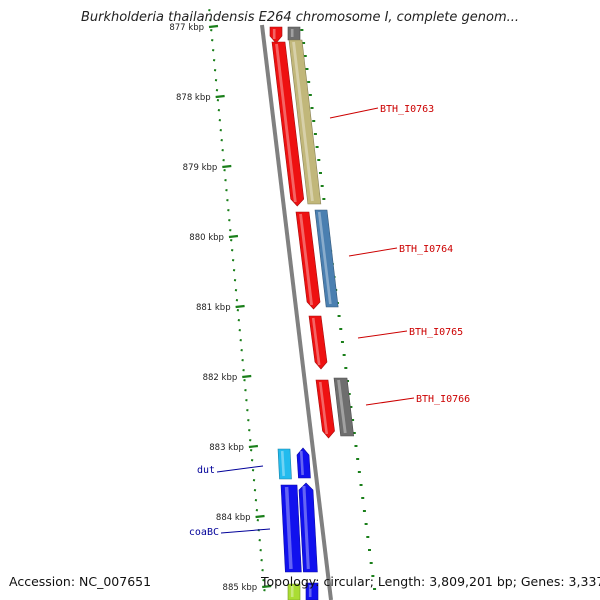  Describe the element at coordinates (200, 168) in the screenshot. I see `scale-tick-label: 879 kbp` at that location.